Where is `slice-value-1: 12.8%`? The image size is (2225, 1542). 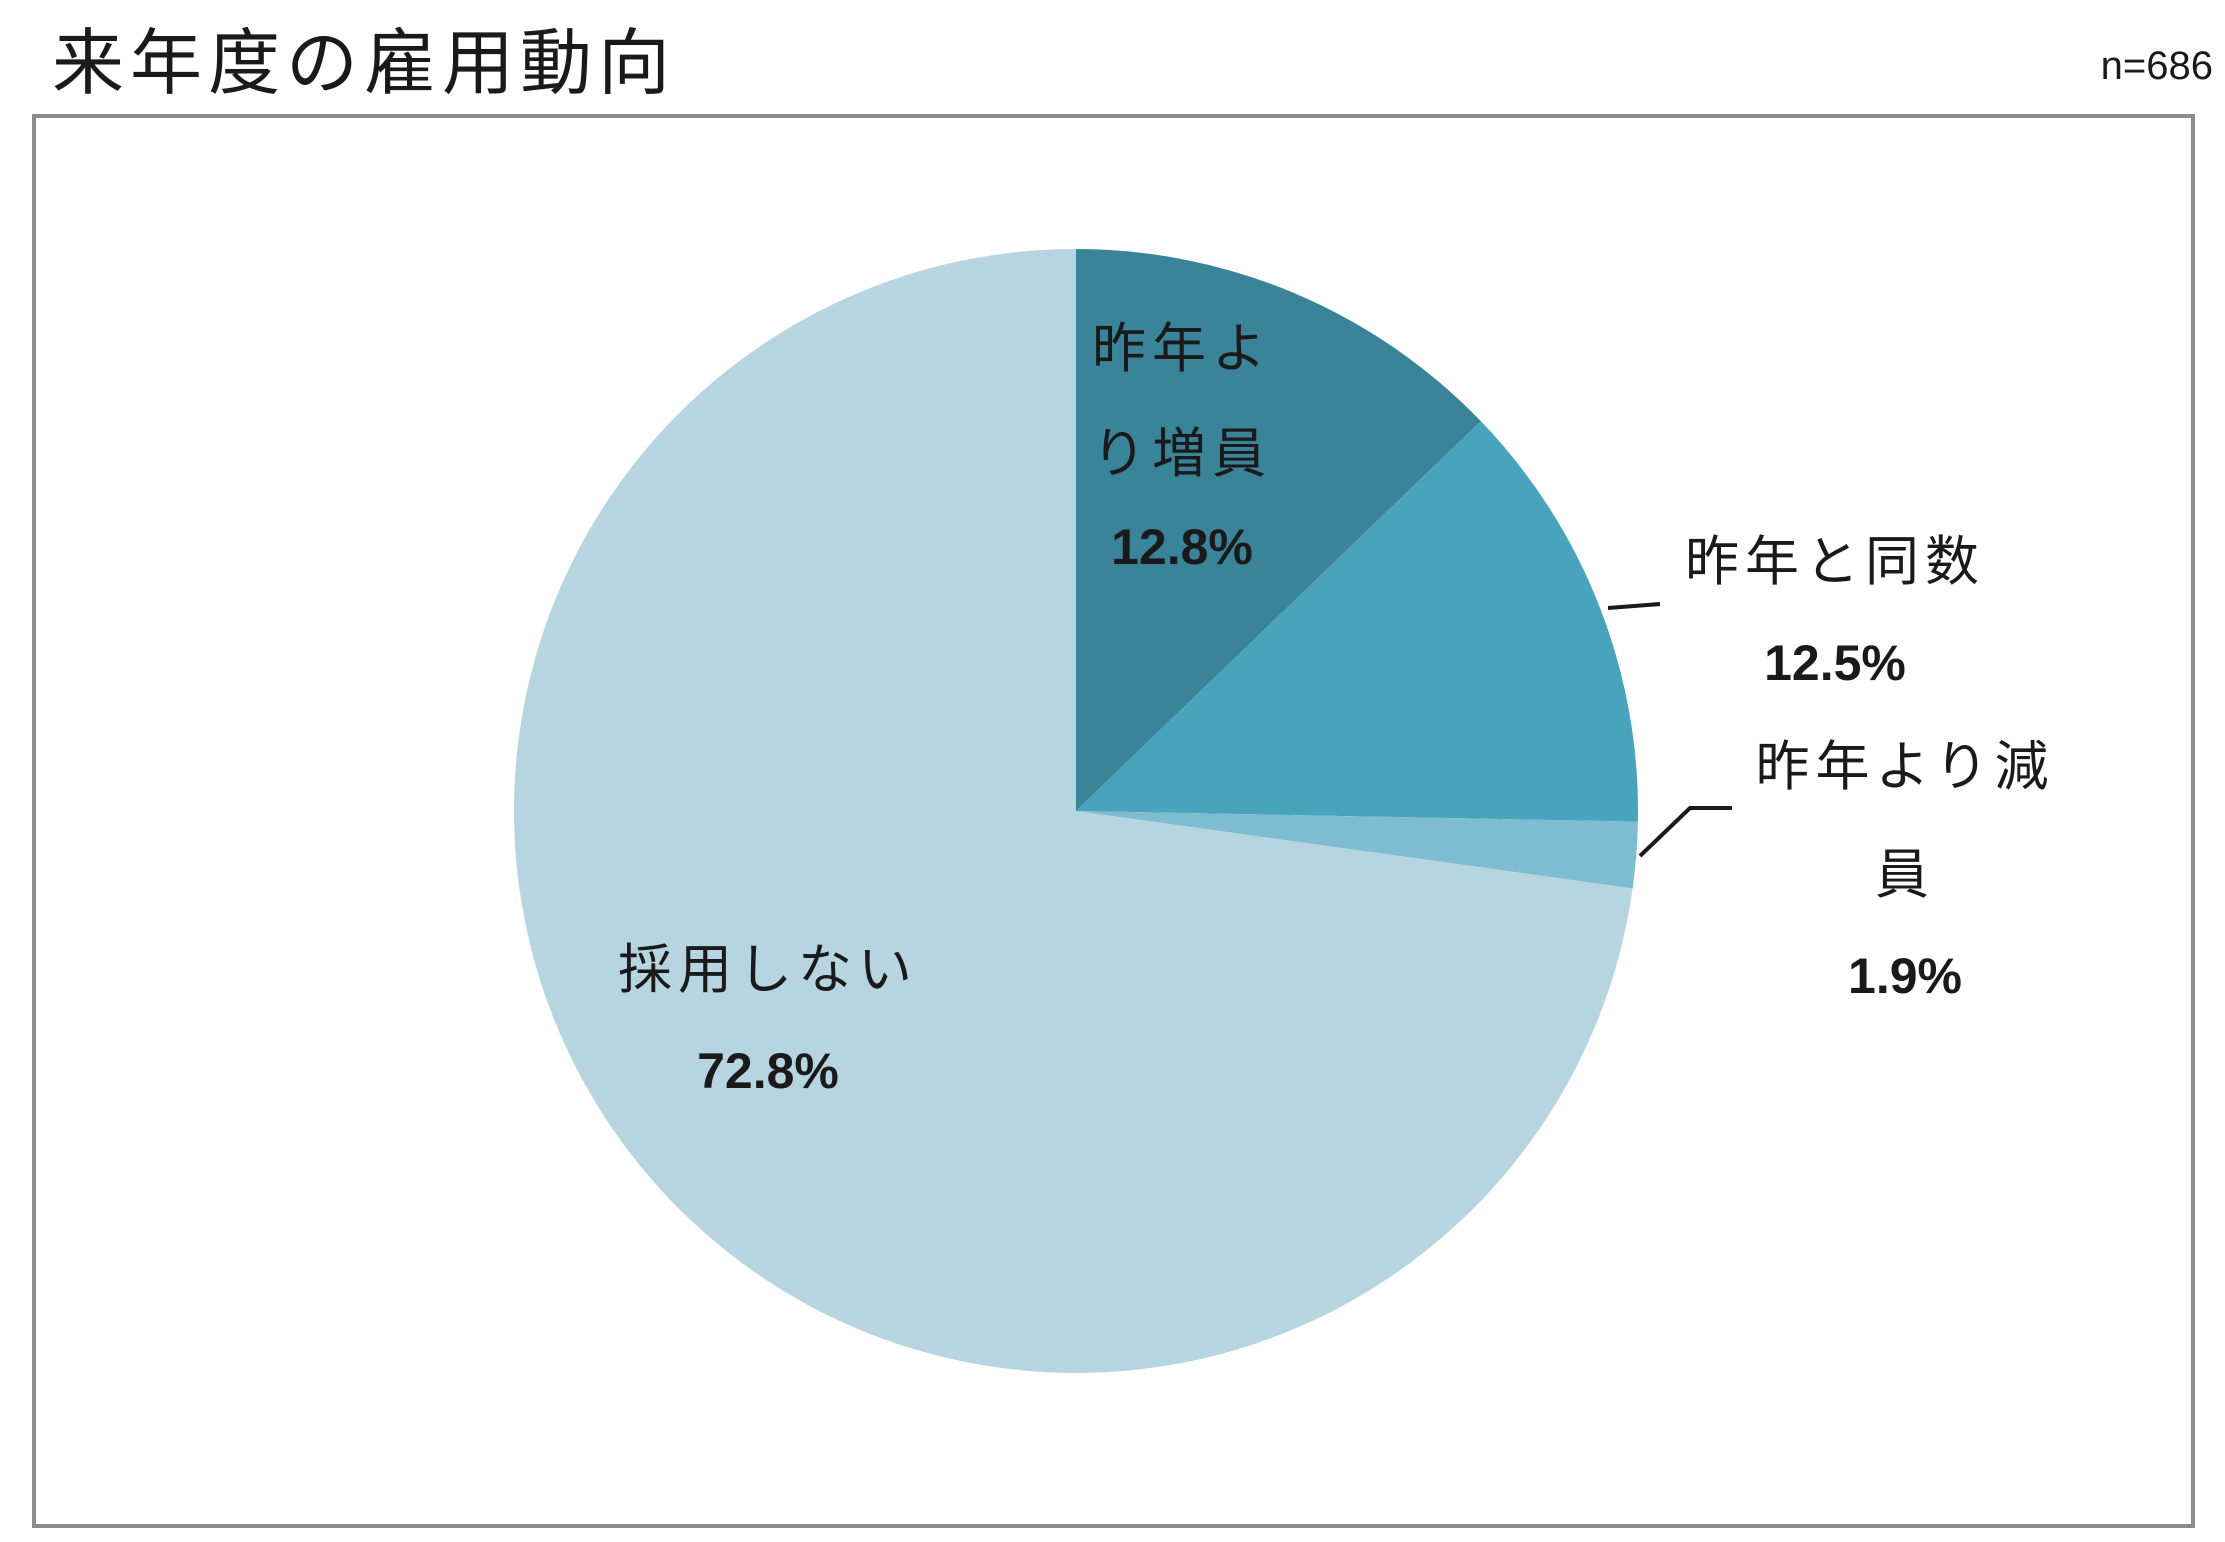
slice-value-1: 12.8% is located at coordinates (1182, 547).